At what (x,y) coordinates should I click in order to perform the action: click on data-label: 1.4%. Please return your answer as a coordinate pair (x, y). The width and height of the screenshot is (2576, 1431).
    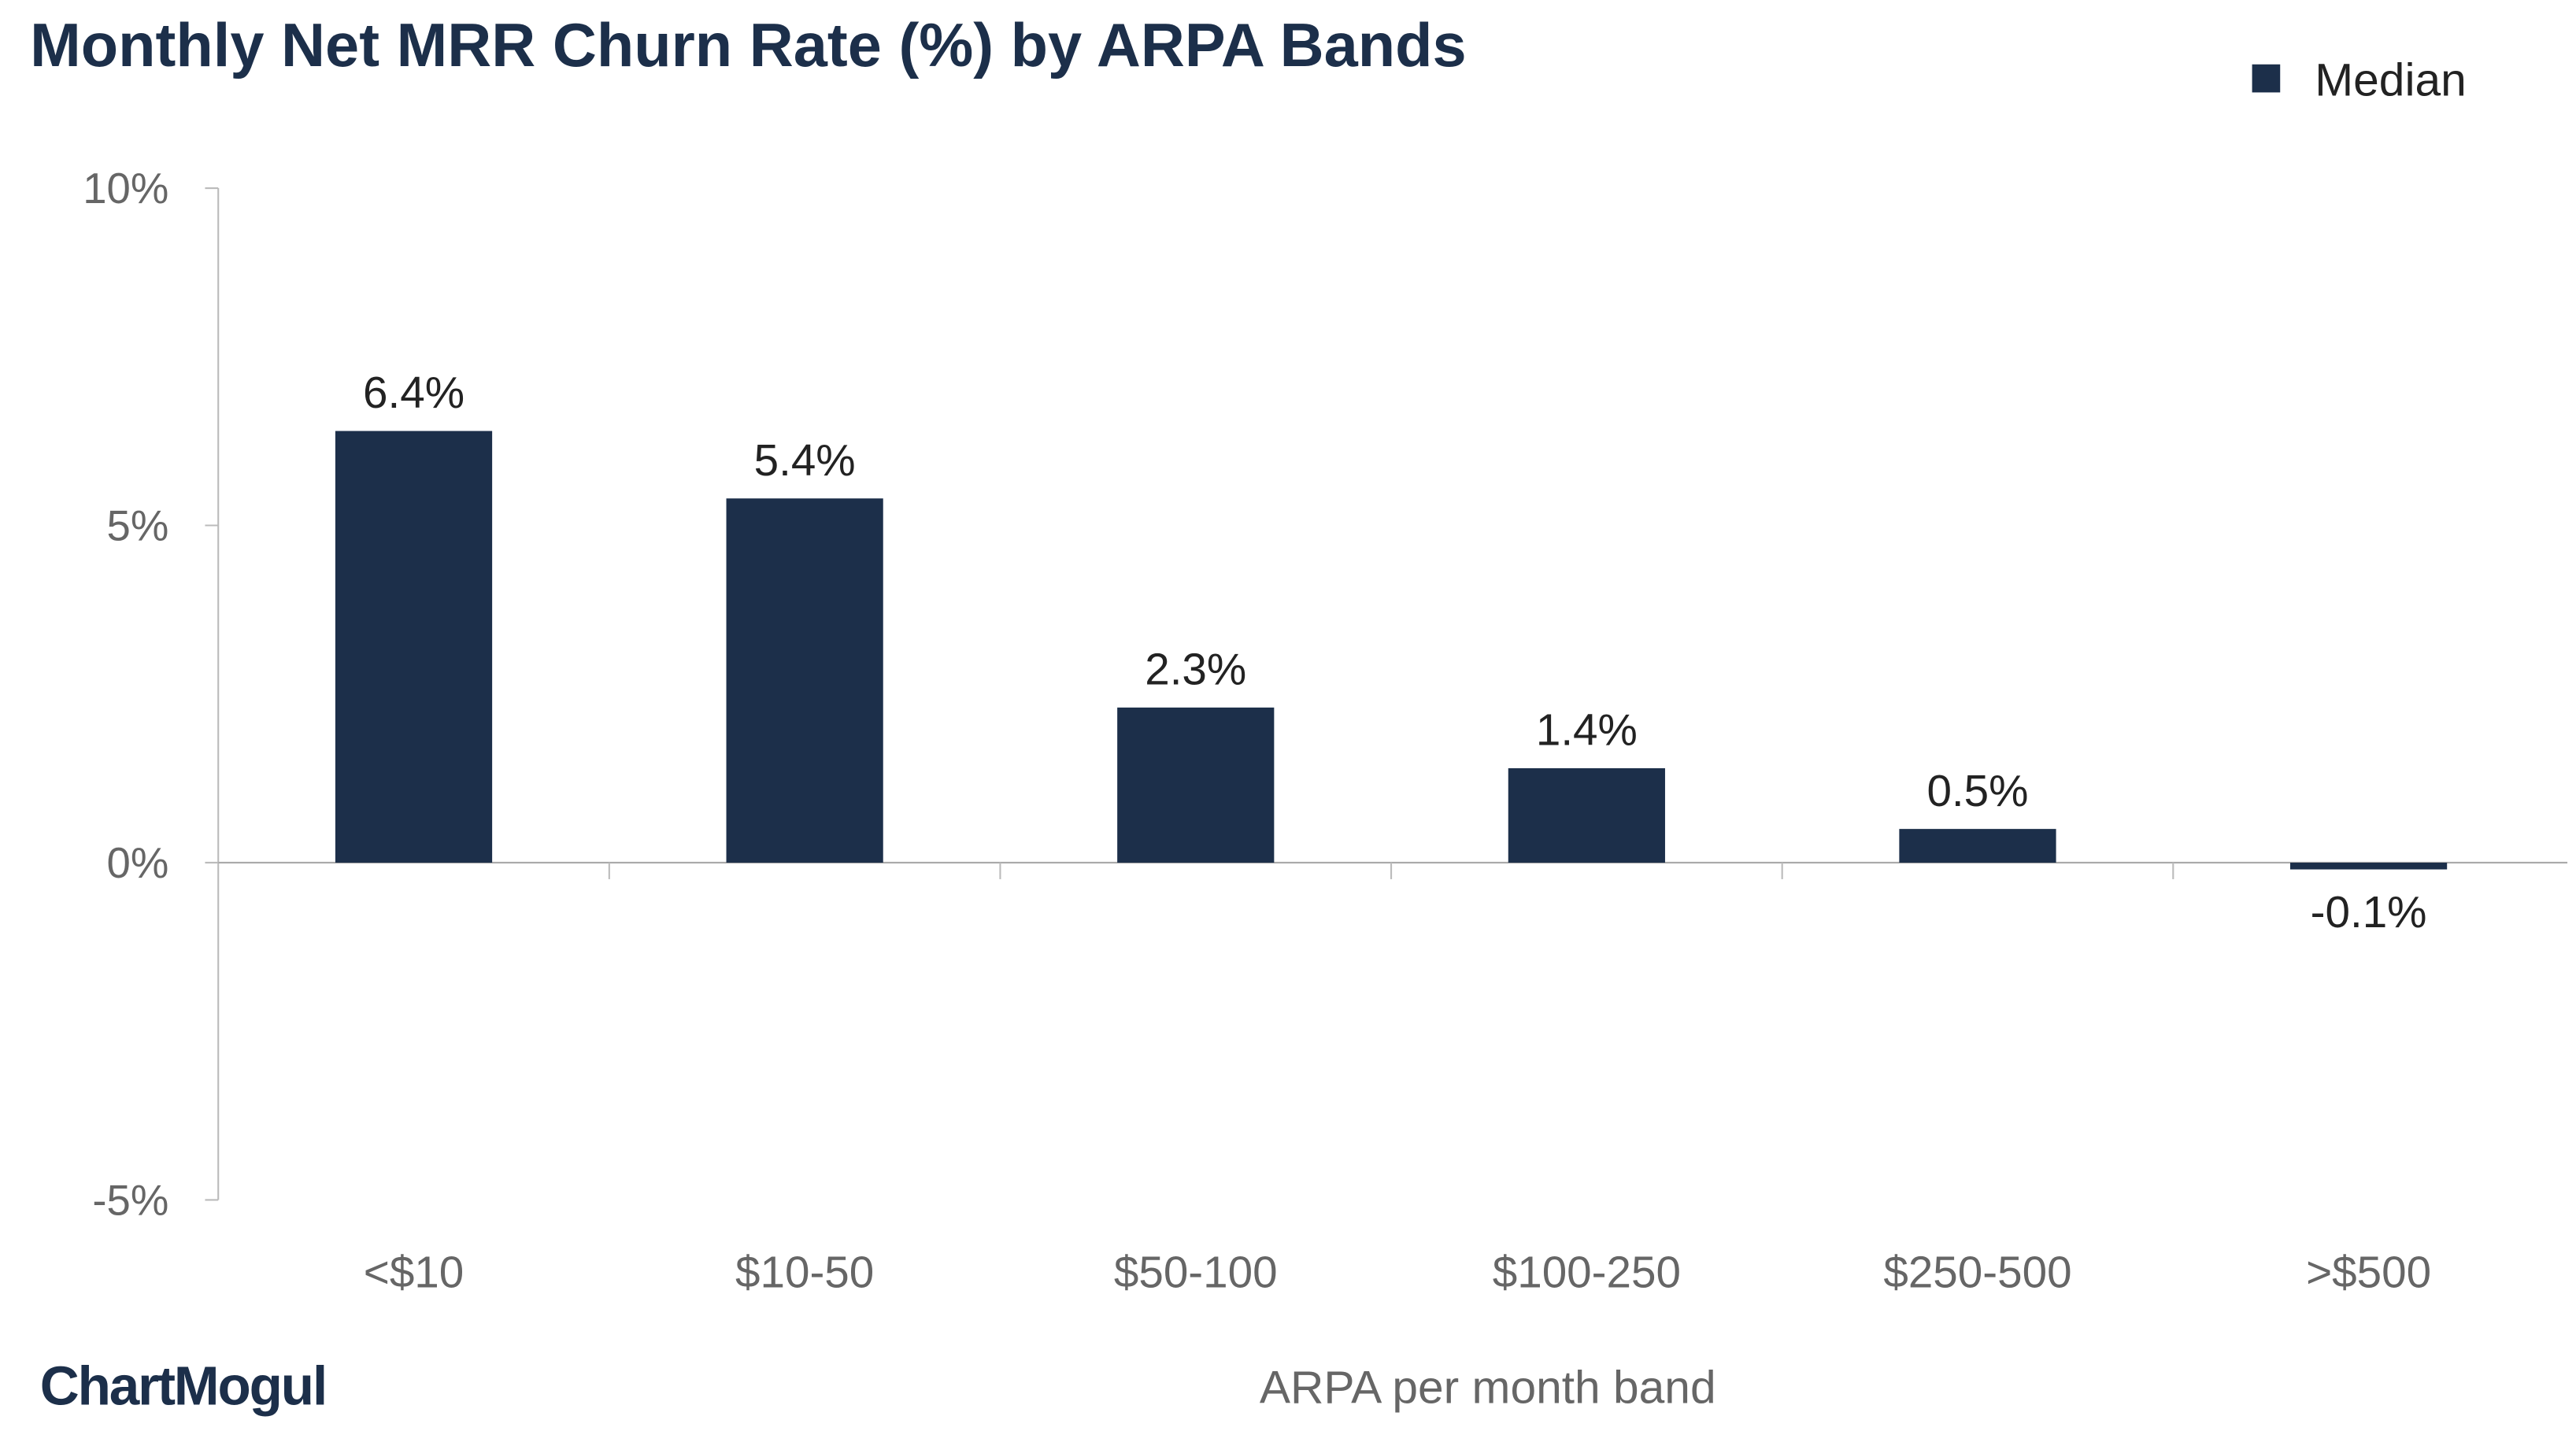
    Looking at the image, I should click on (1587, 730).